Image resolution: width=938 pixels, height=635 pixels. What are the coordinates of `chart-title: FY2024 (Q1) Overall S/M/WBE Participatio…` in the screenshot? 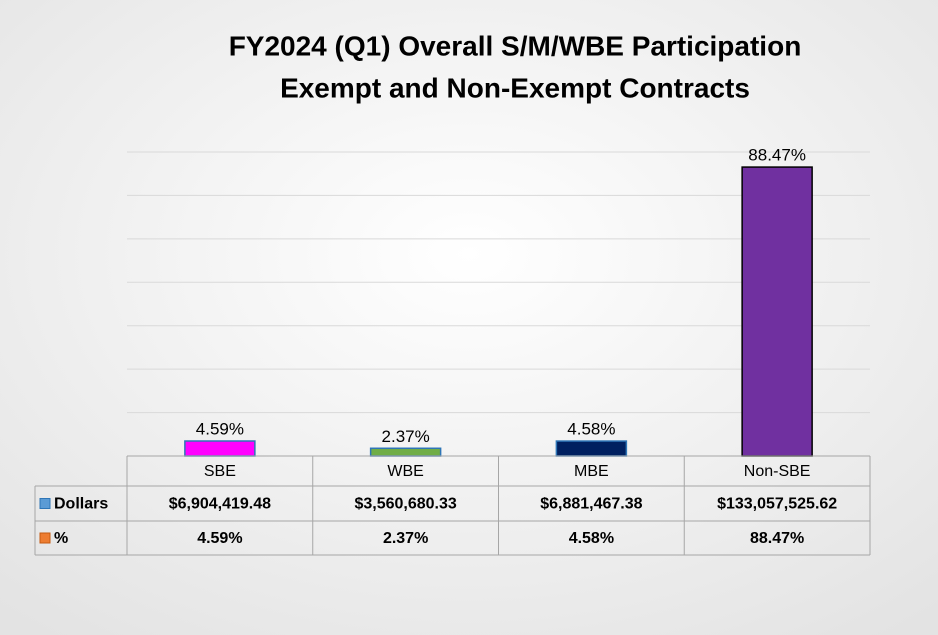 It's located at (515, 45).